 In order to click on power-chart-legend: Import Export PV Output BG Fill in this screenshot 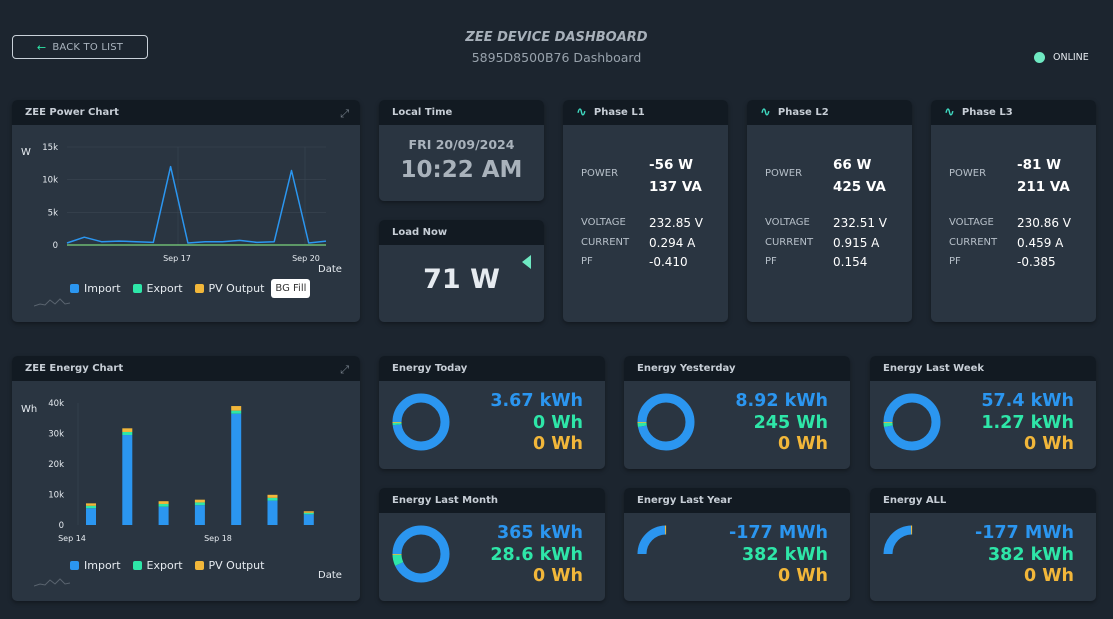, I will do `click(190, 288)`.